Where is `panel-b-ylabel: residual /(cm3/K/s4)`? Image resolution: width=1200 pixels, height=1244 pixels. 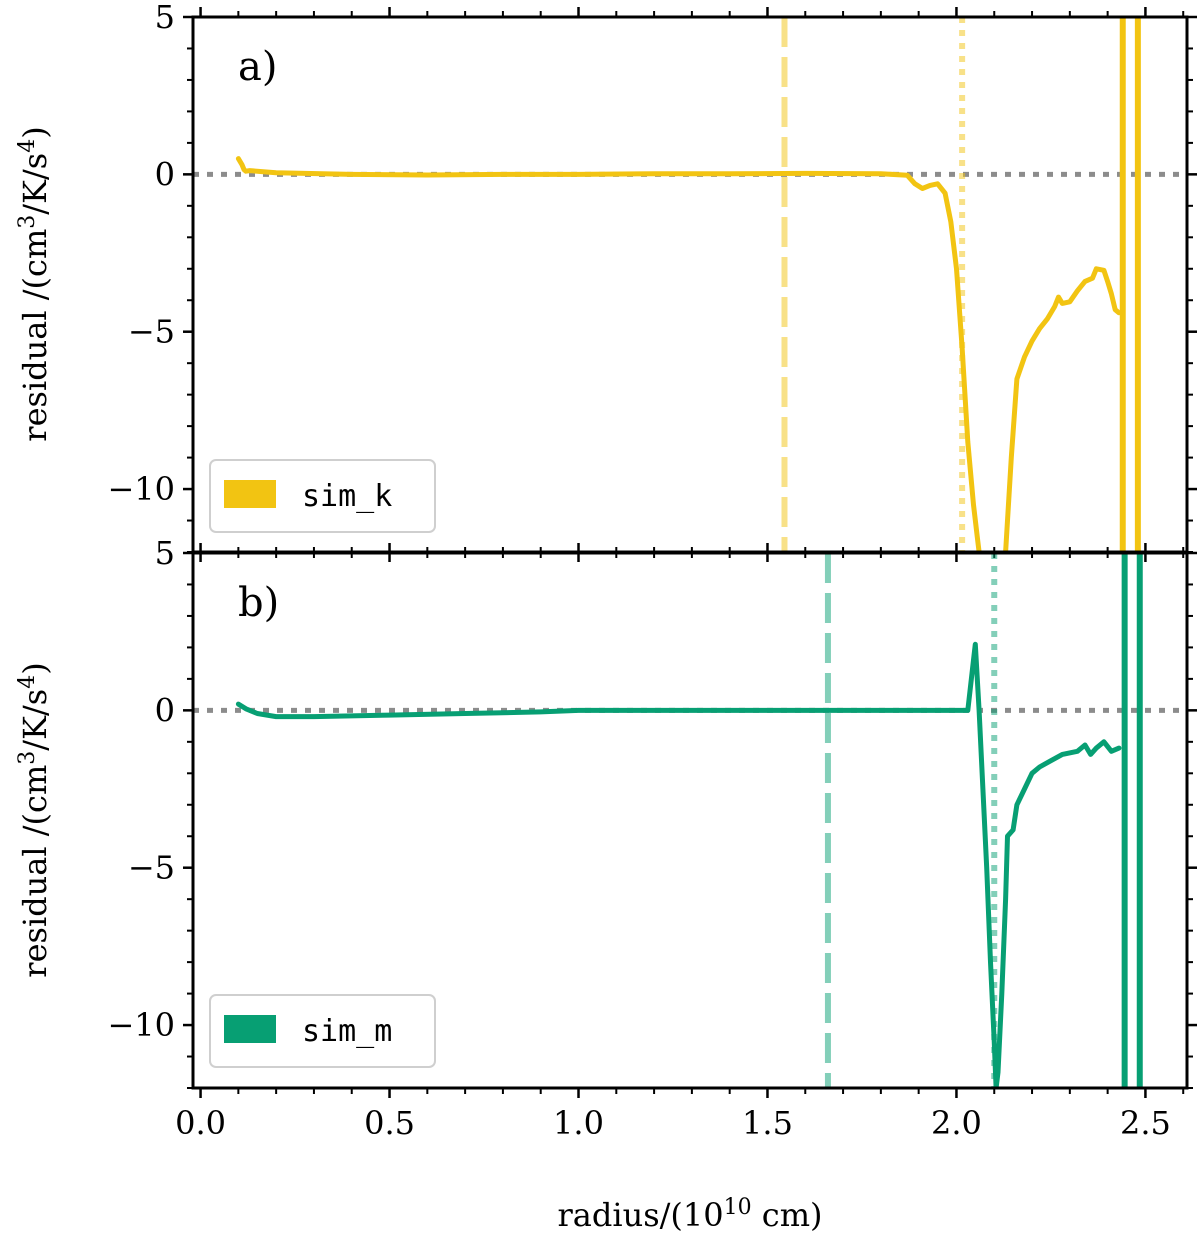
panel-b-ylabel: residual /(cm3/K/s4) is located at coordinates (35, 819).